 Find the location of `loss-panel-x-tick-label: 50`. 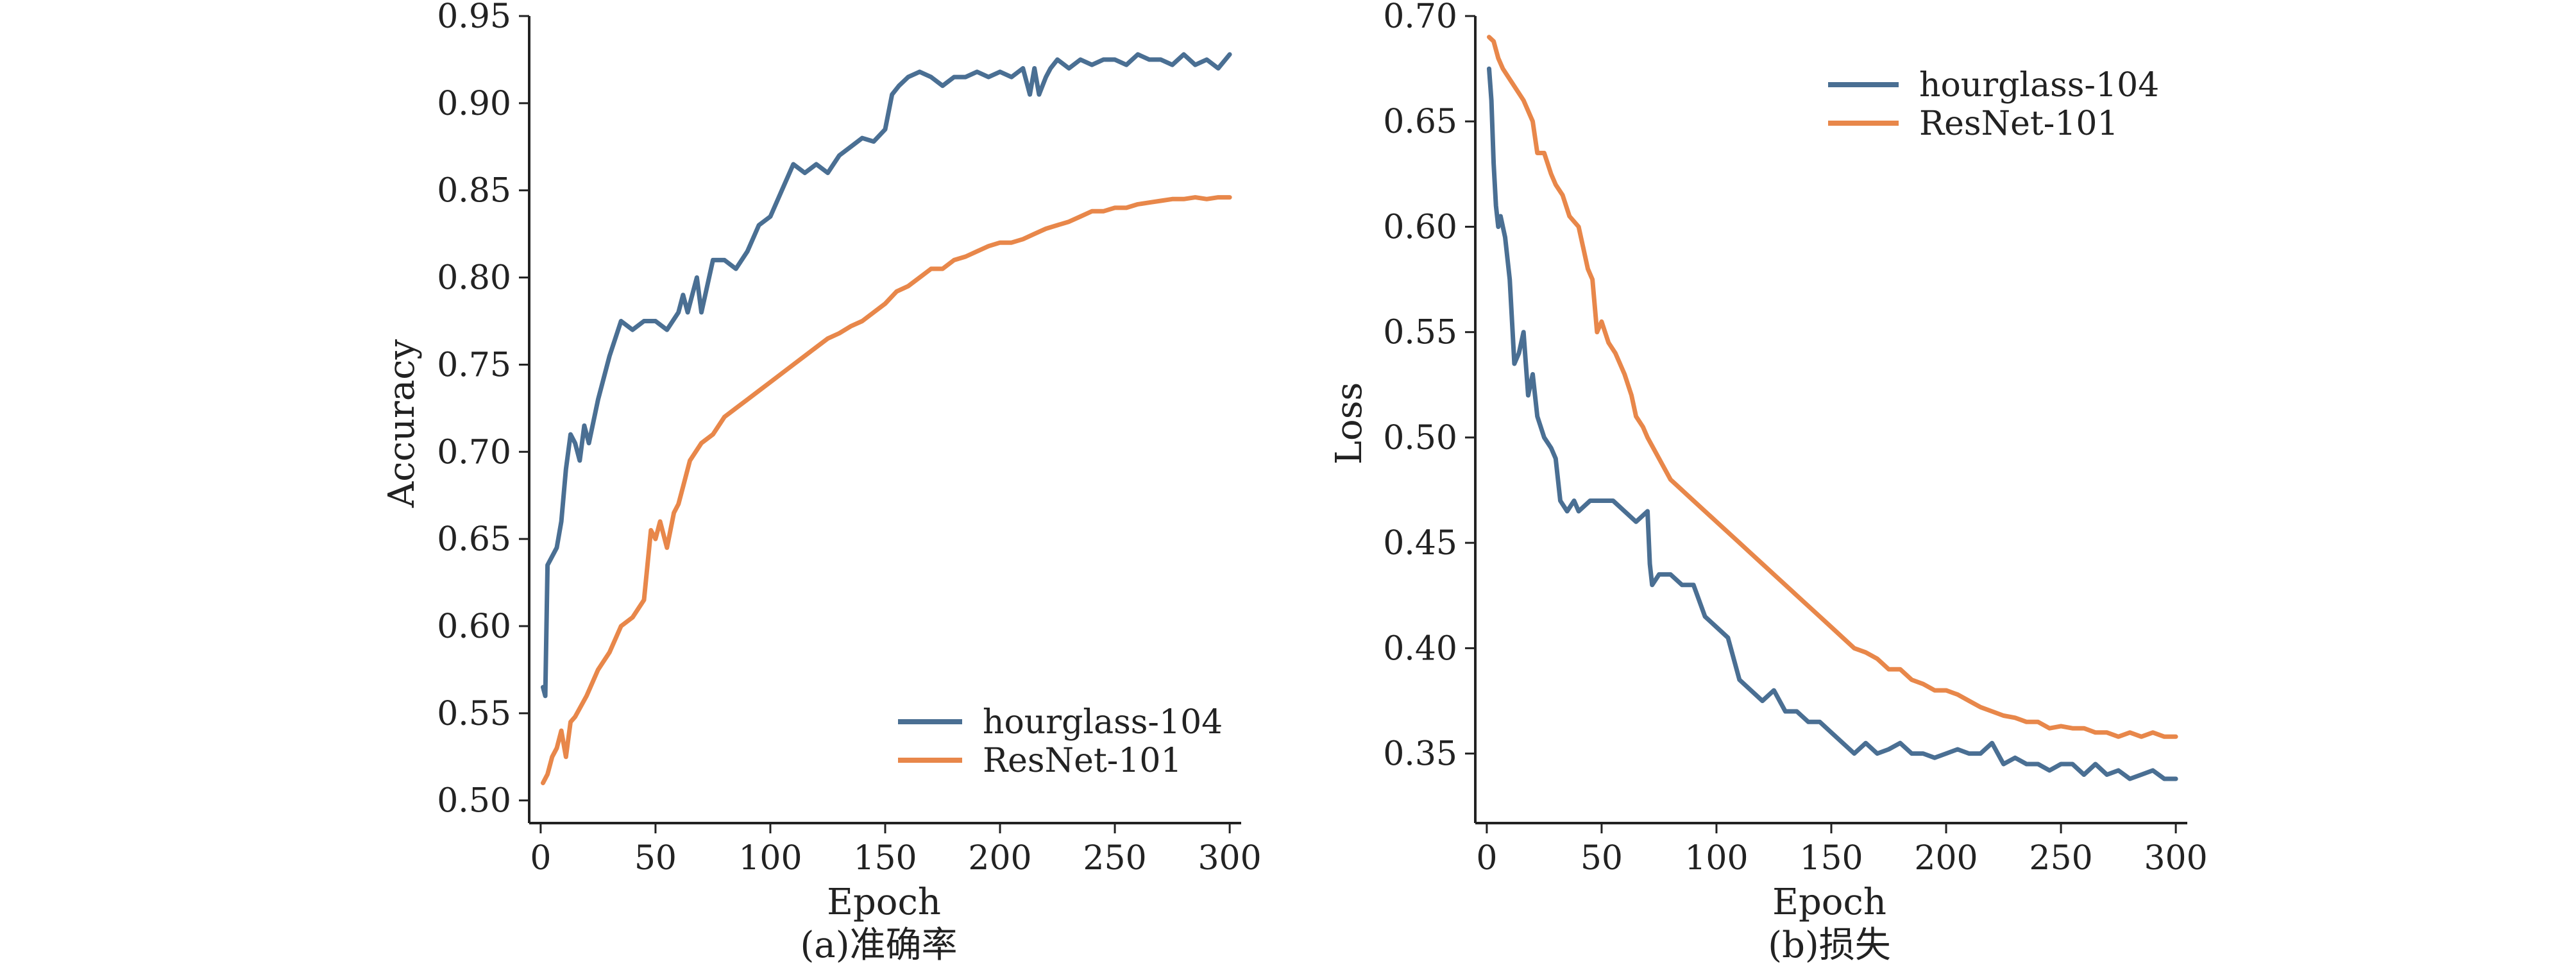

loss-panel-x-tick-label: 50 is located at coordinates (1601, 858).